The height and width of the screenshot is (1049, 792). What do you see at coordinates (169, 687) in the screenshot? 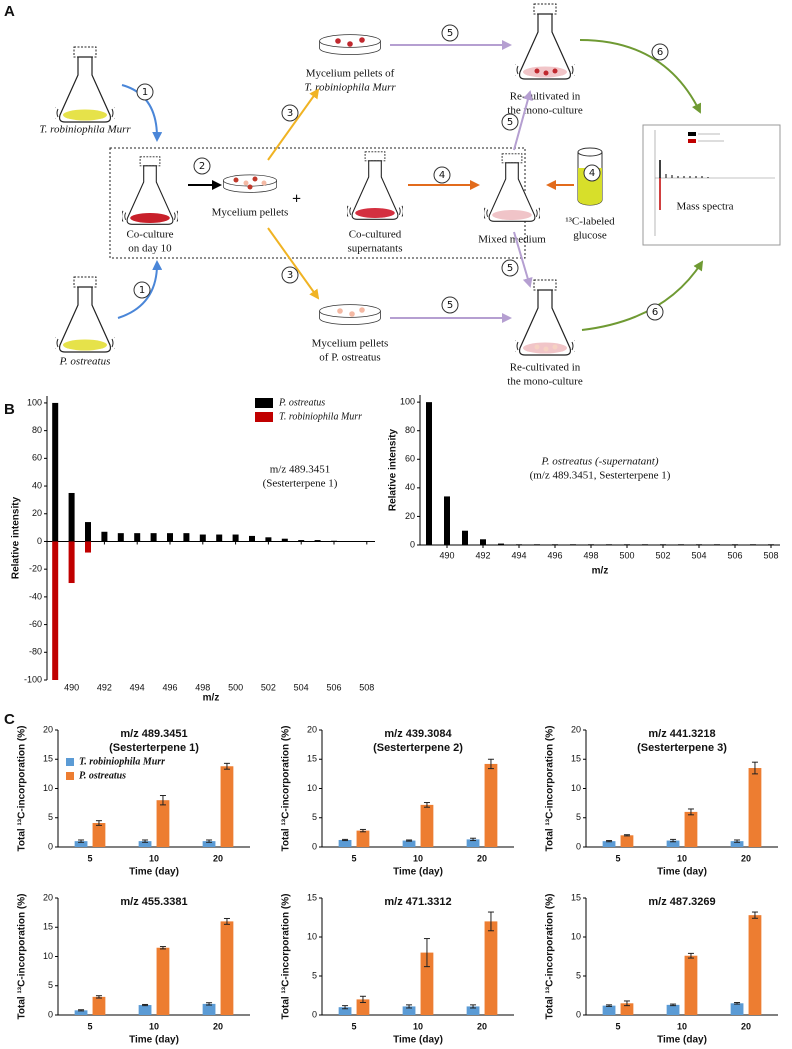
I see `x-tick-label: 496` at bounding box center [169, 687].